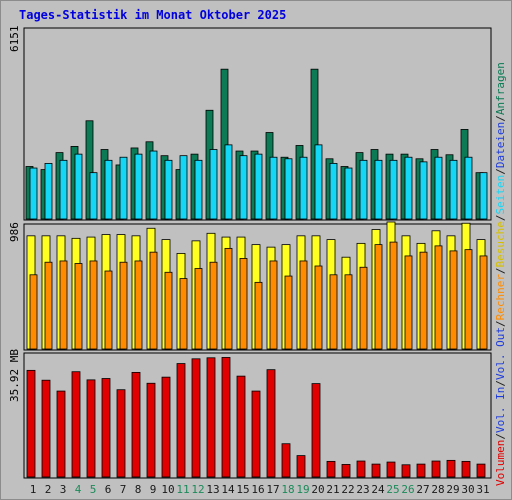  Describe the element at coordinates (78, 489) in the screenshot. I see `day-label-4: 4` at that location.